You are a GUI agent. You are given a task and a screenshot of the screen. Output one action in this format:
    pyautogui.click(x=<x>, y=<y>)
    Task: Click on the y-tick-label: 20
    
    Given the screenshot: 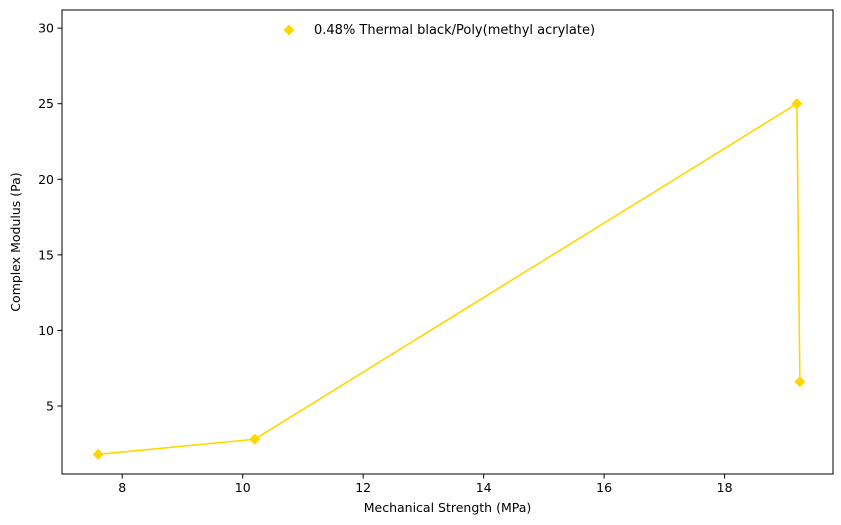 What is the action you would take?
    pyautogui.click(x=46, y=179)
    